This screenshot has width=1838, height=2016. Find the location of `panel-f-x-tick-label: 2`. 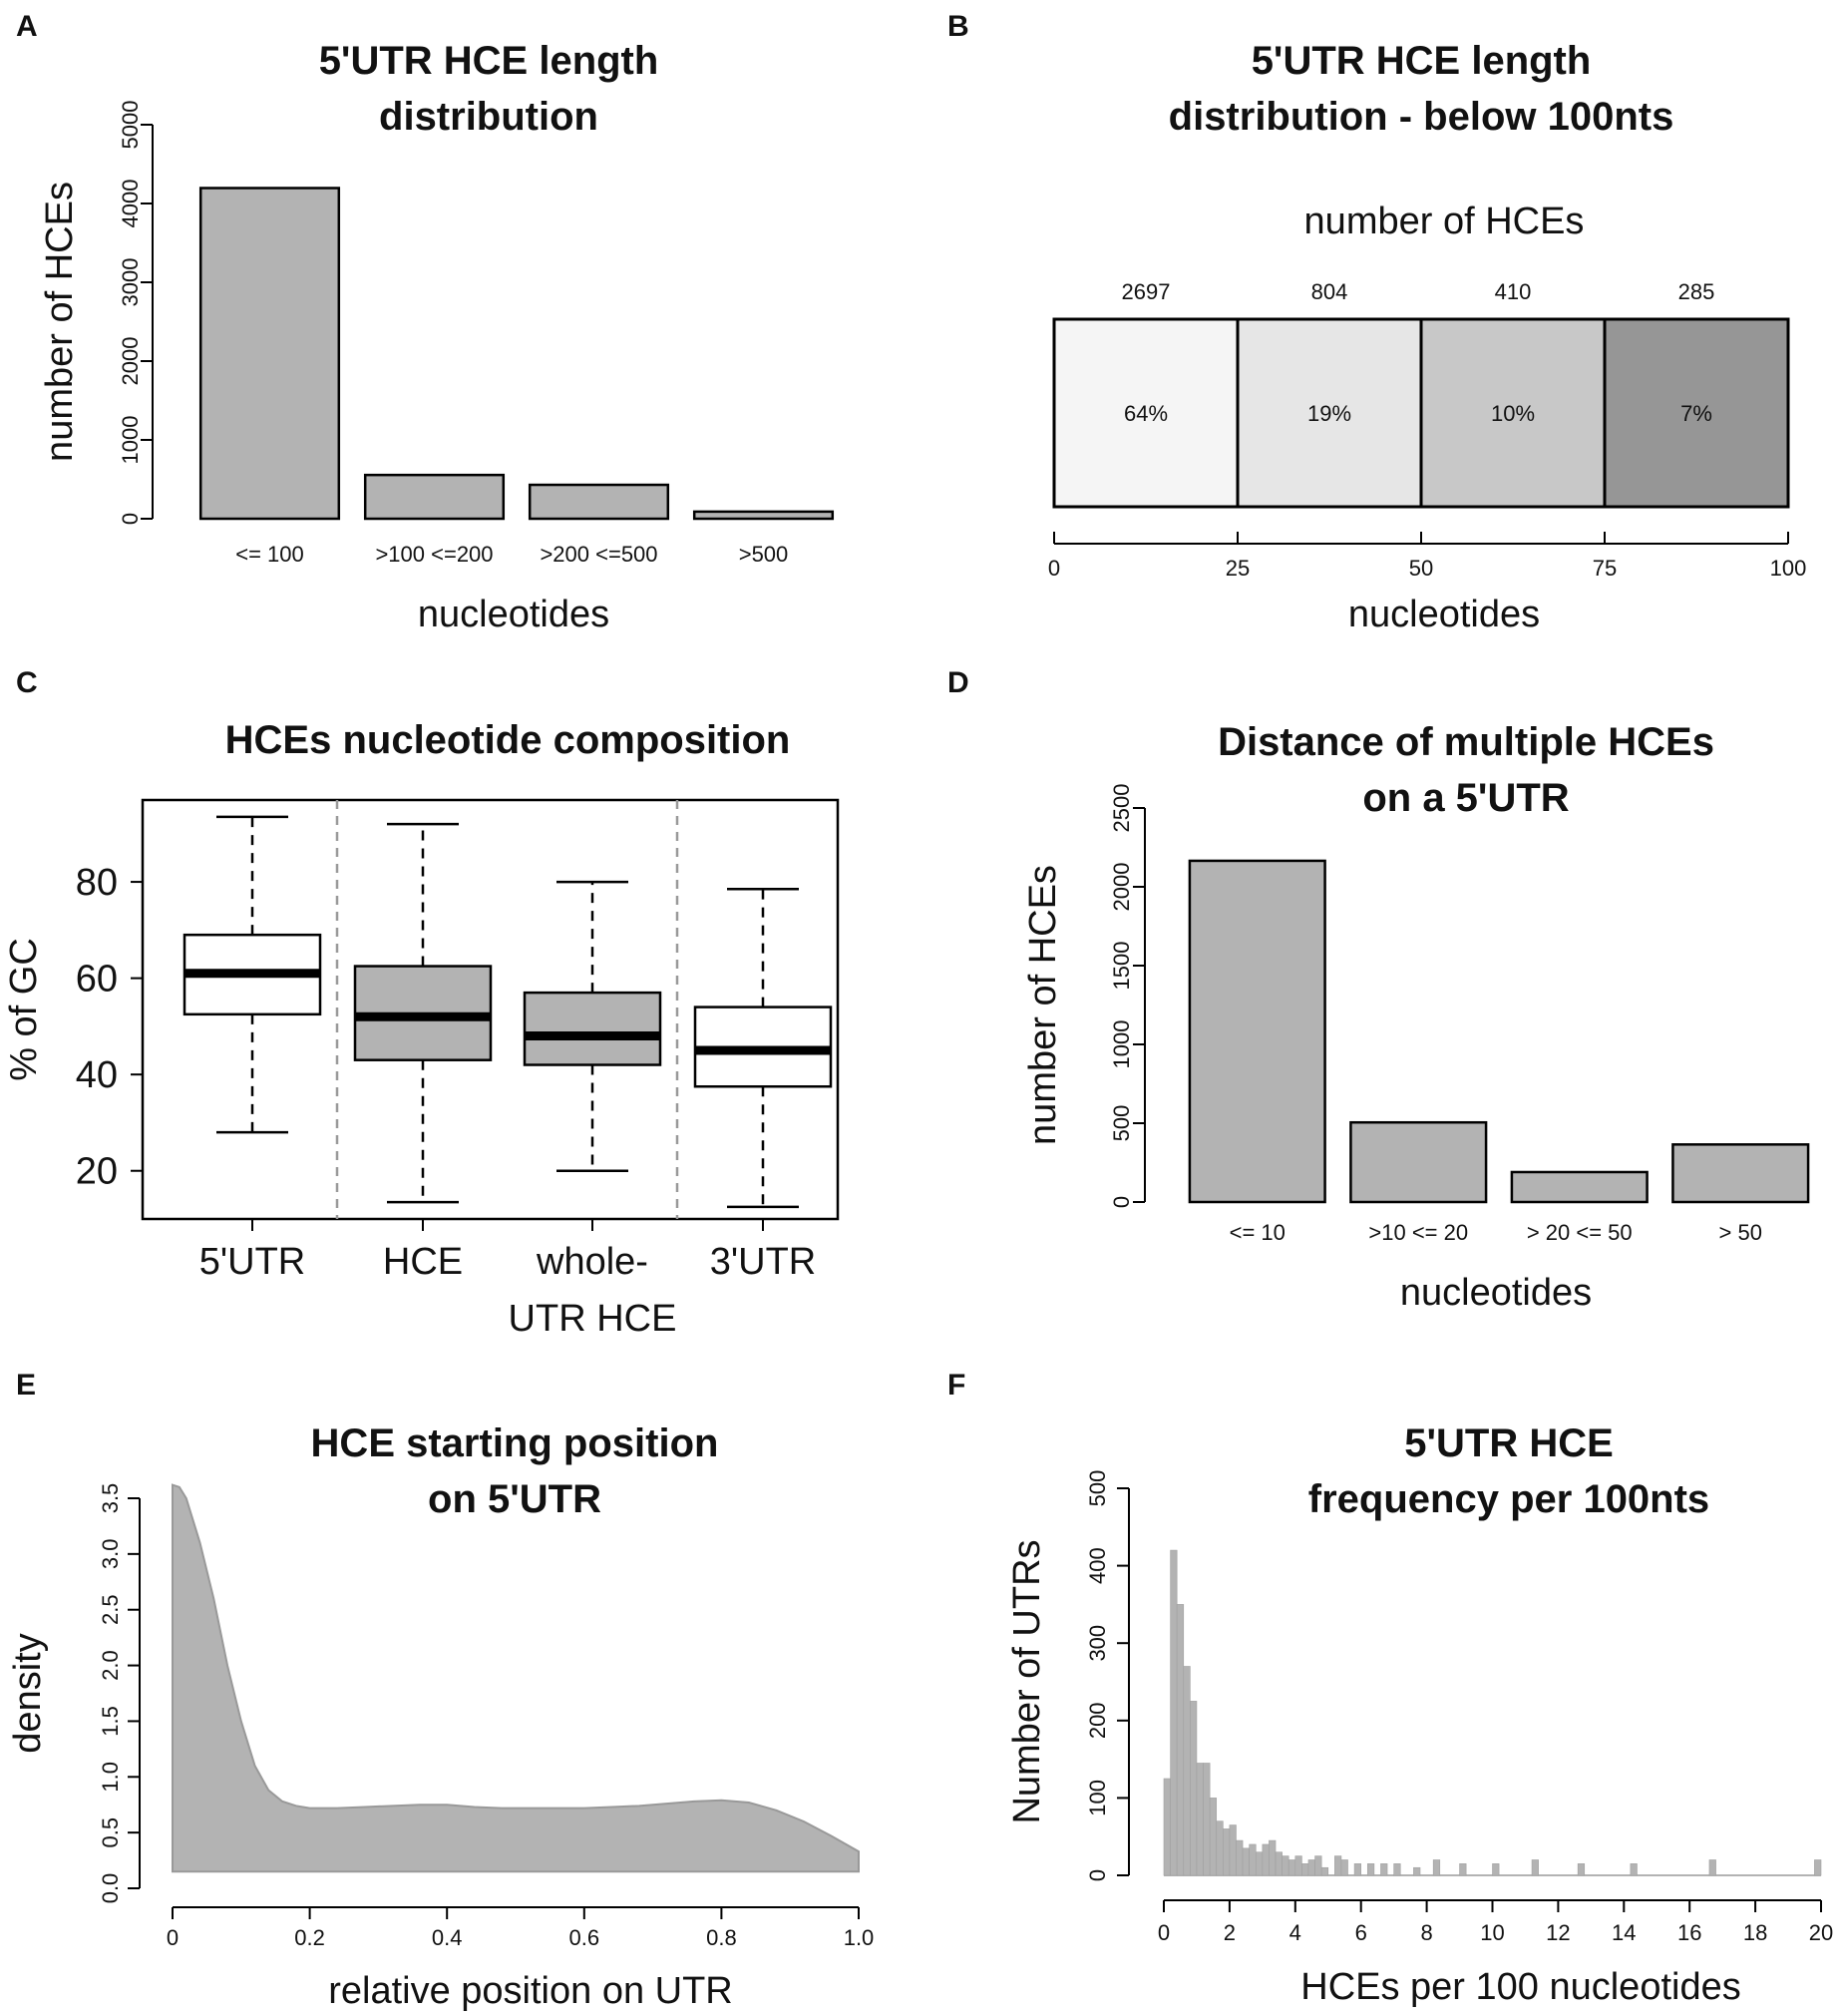

panel-f-x-tick-label: 2 is located at coordinates (1230, 1933).